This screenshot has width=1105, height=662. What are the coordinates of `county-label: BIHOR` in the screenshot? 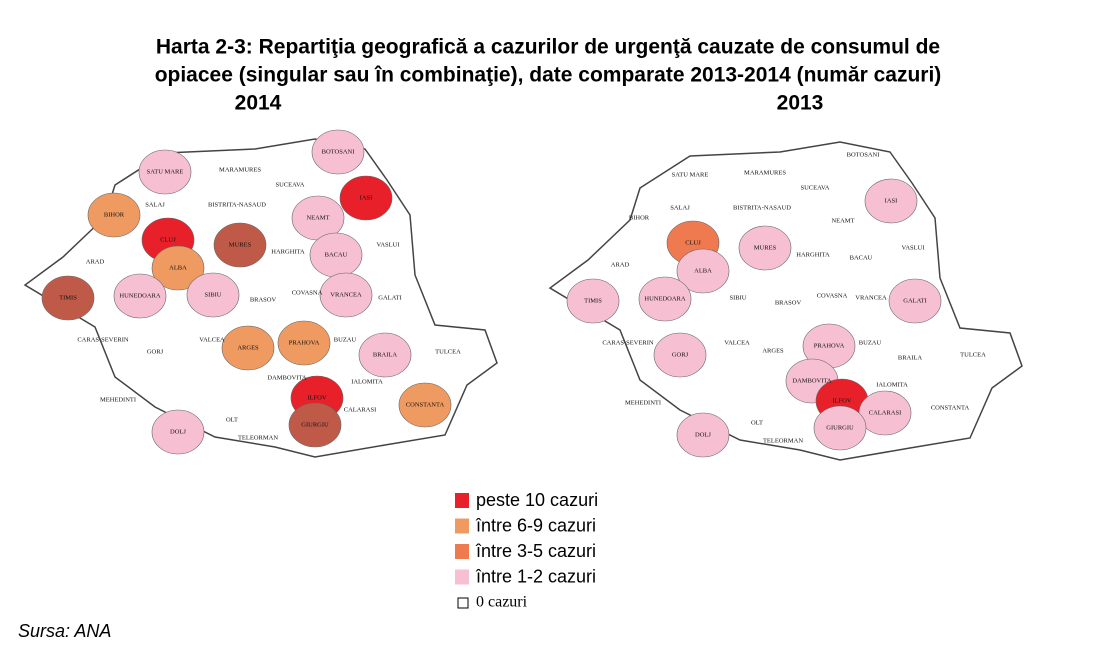 It's located at (639, 217).